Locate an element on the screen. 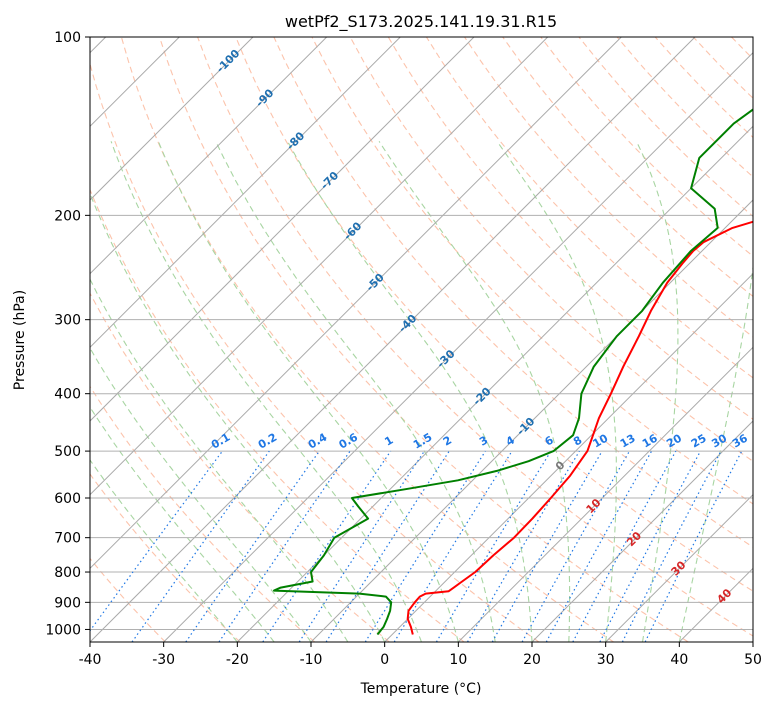 The width and height of the screenshot is (775, 708). mixing-ratio-label: 3 is located at coordinates (483, 441).